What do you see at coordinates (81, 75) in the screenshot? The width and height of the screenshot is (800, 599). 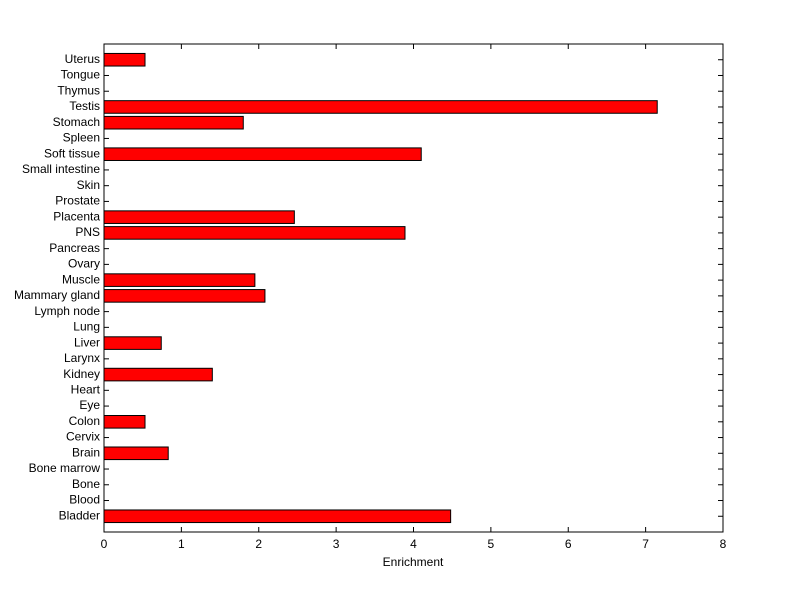 I see `y-tick-label: Tongue` at bounding box center [81, 75].